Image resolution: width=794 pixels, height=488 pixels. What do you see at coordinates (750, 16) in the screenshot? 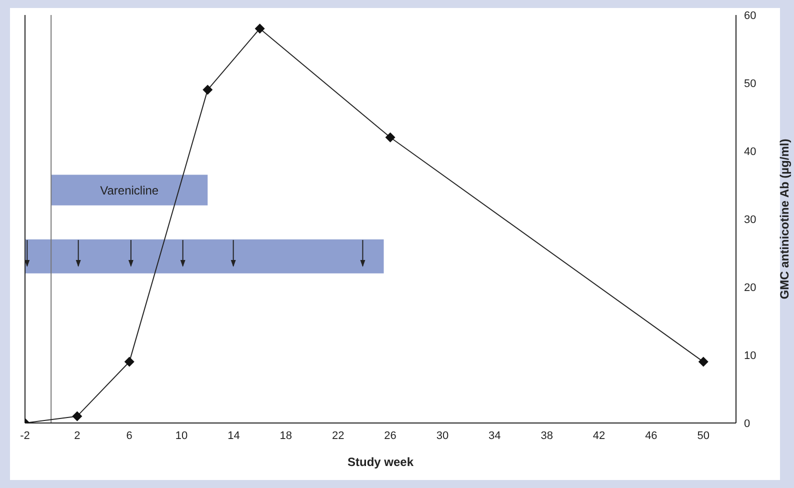
I see `y-tick-label: 60` at bounding box center [750, 16].